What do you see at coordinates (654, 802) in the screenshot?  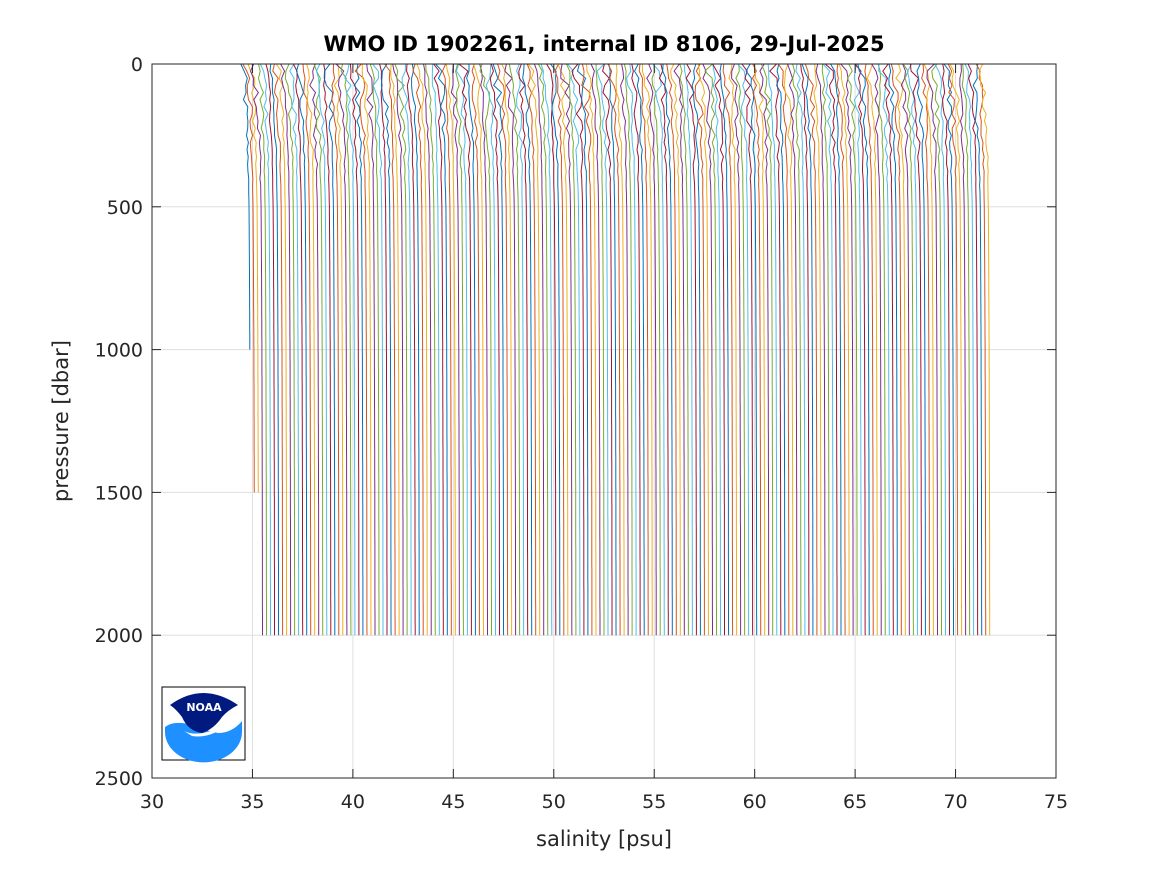 I see `x-tick-label: 55` at bounding box center [654, 802].